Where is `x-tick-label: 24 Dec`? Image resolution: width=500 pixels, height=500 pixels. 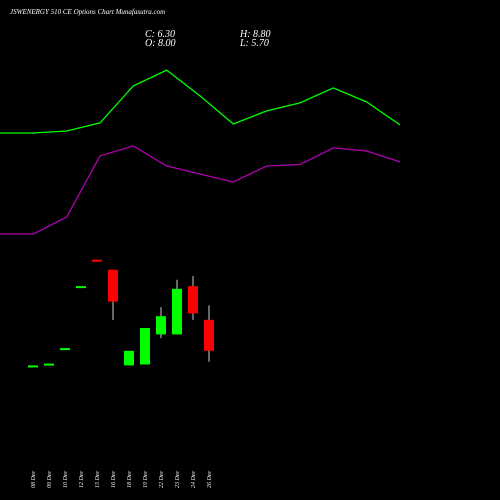
x-tick-label: 24 Dec is located at coordinates (193, 479).